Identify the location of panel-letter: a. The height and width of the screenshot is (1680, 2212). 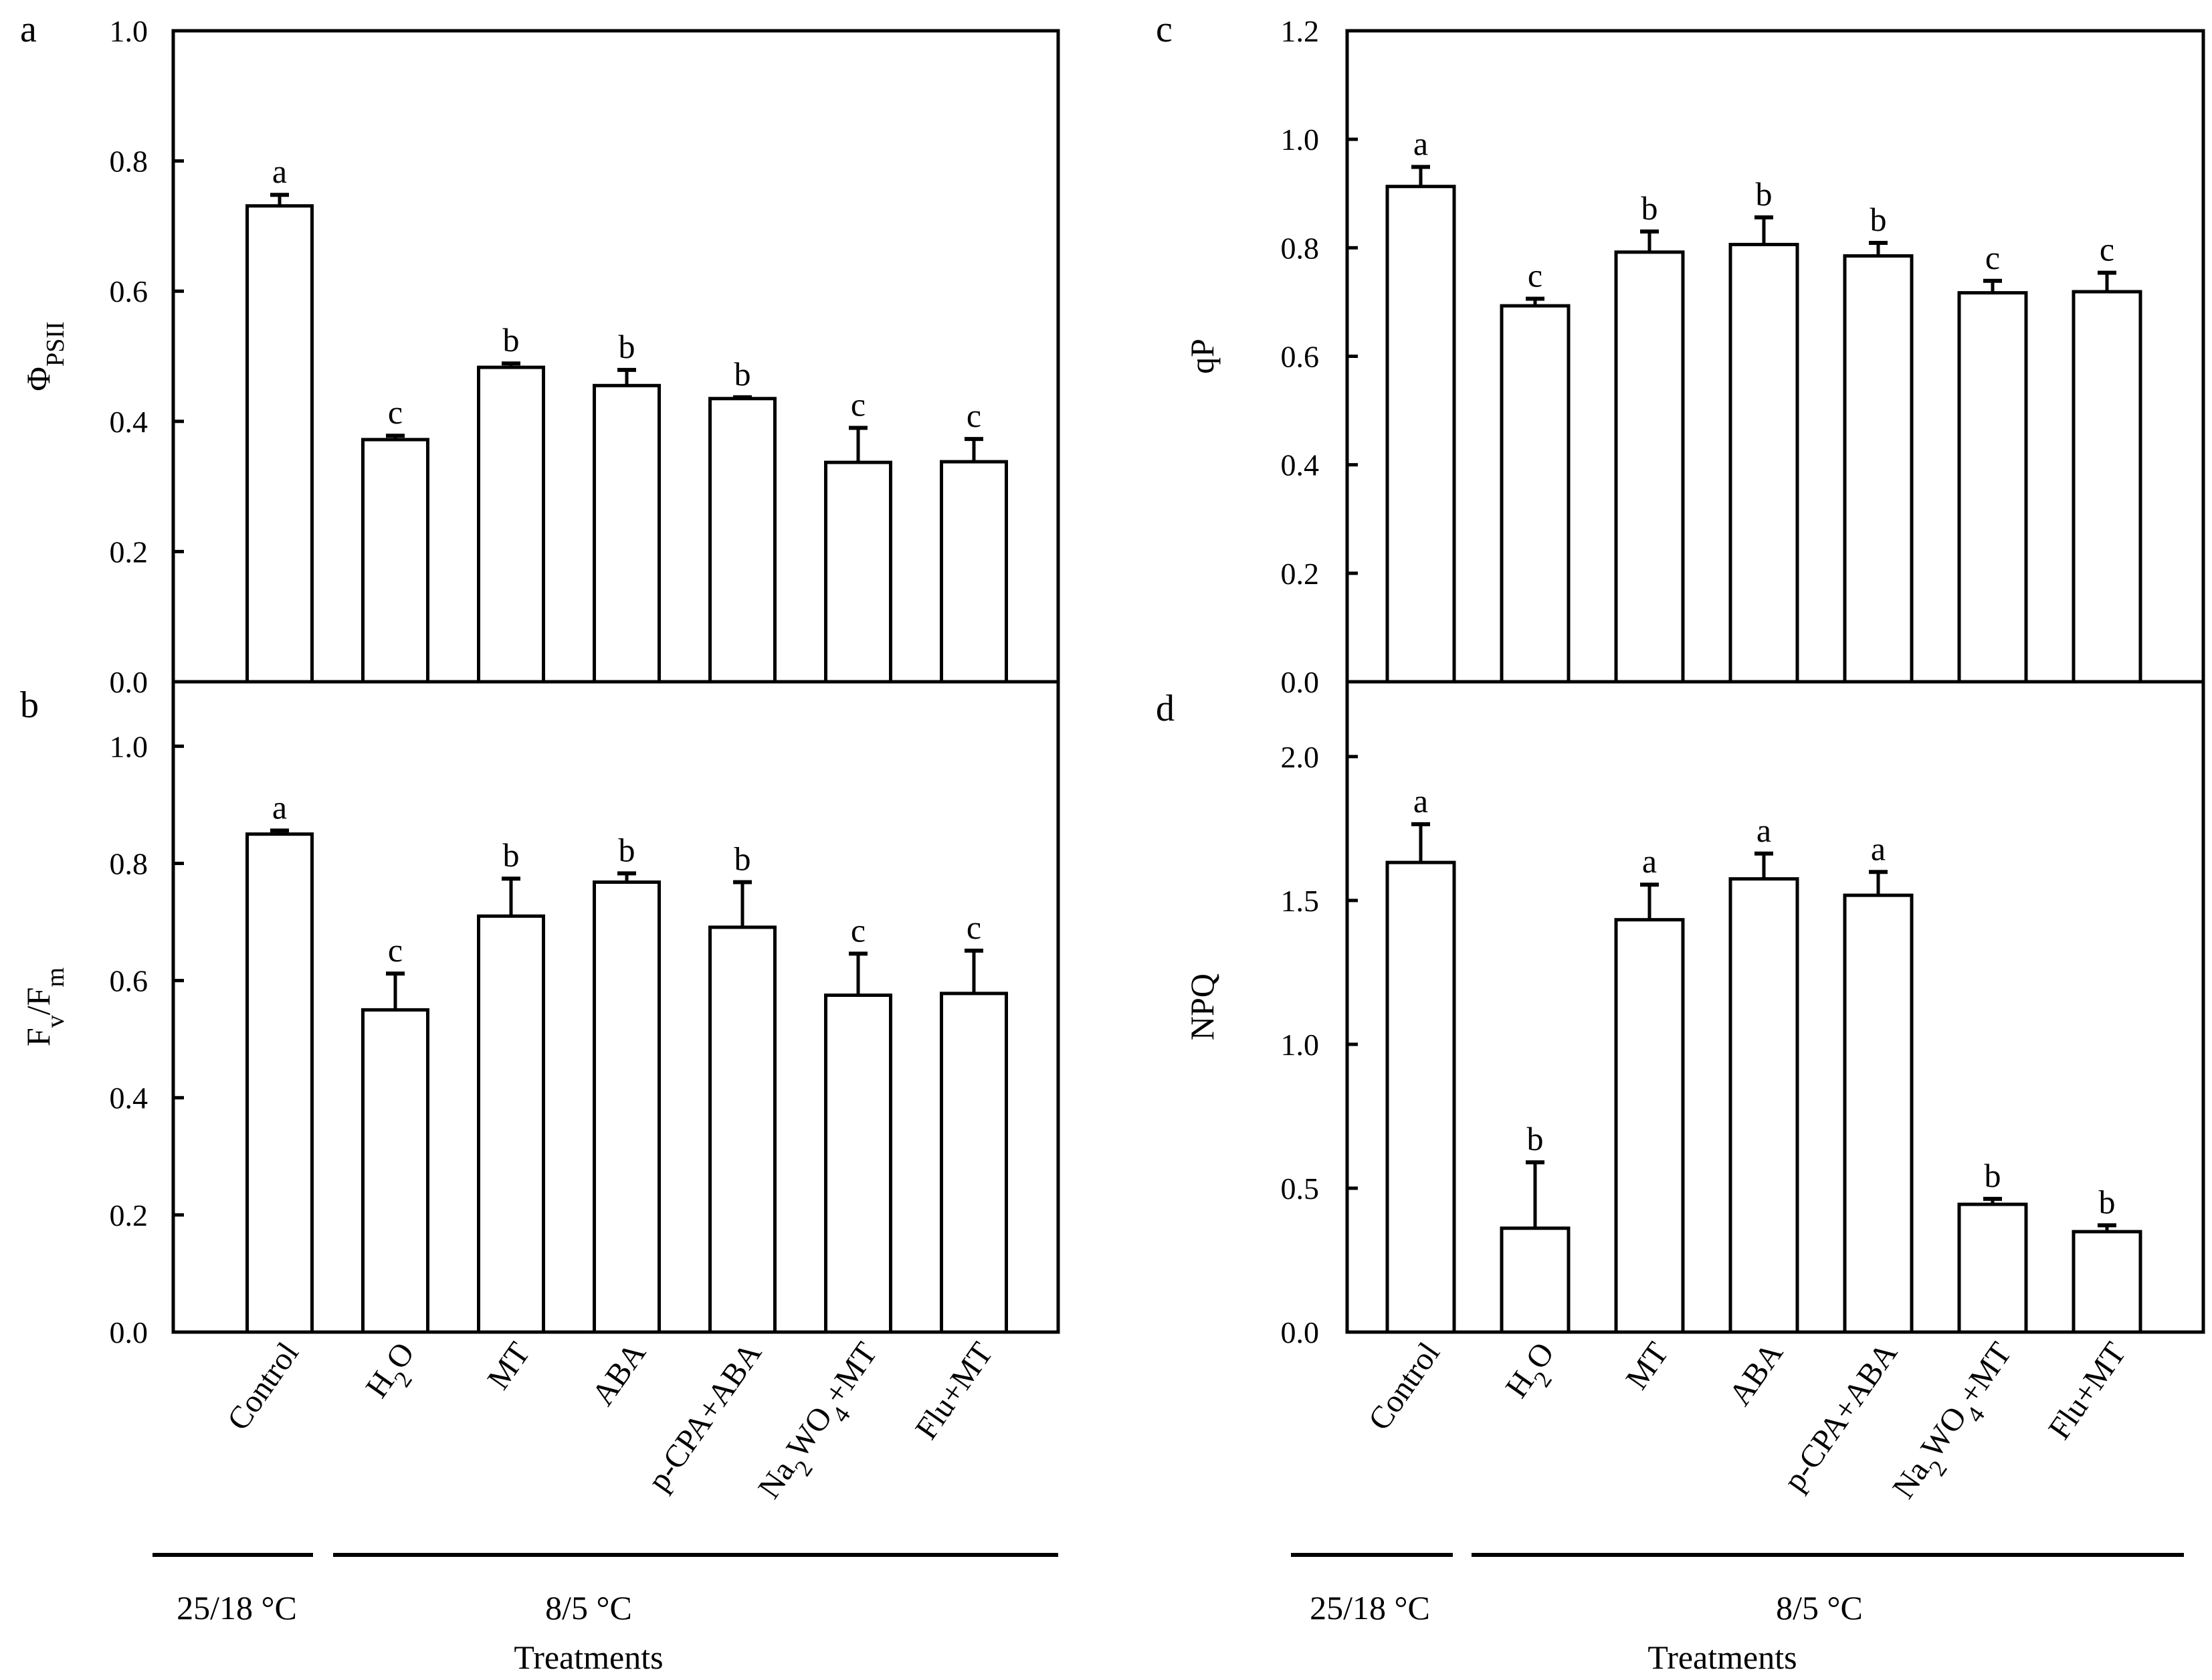
(28, 29).